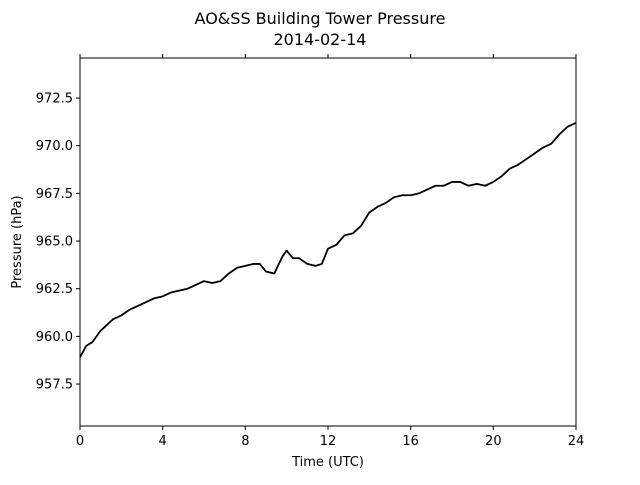 The height and width of the screenshot is (485, 640). I want to click on x-tick-label: 24, so click(576, 441).